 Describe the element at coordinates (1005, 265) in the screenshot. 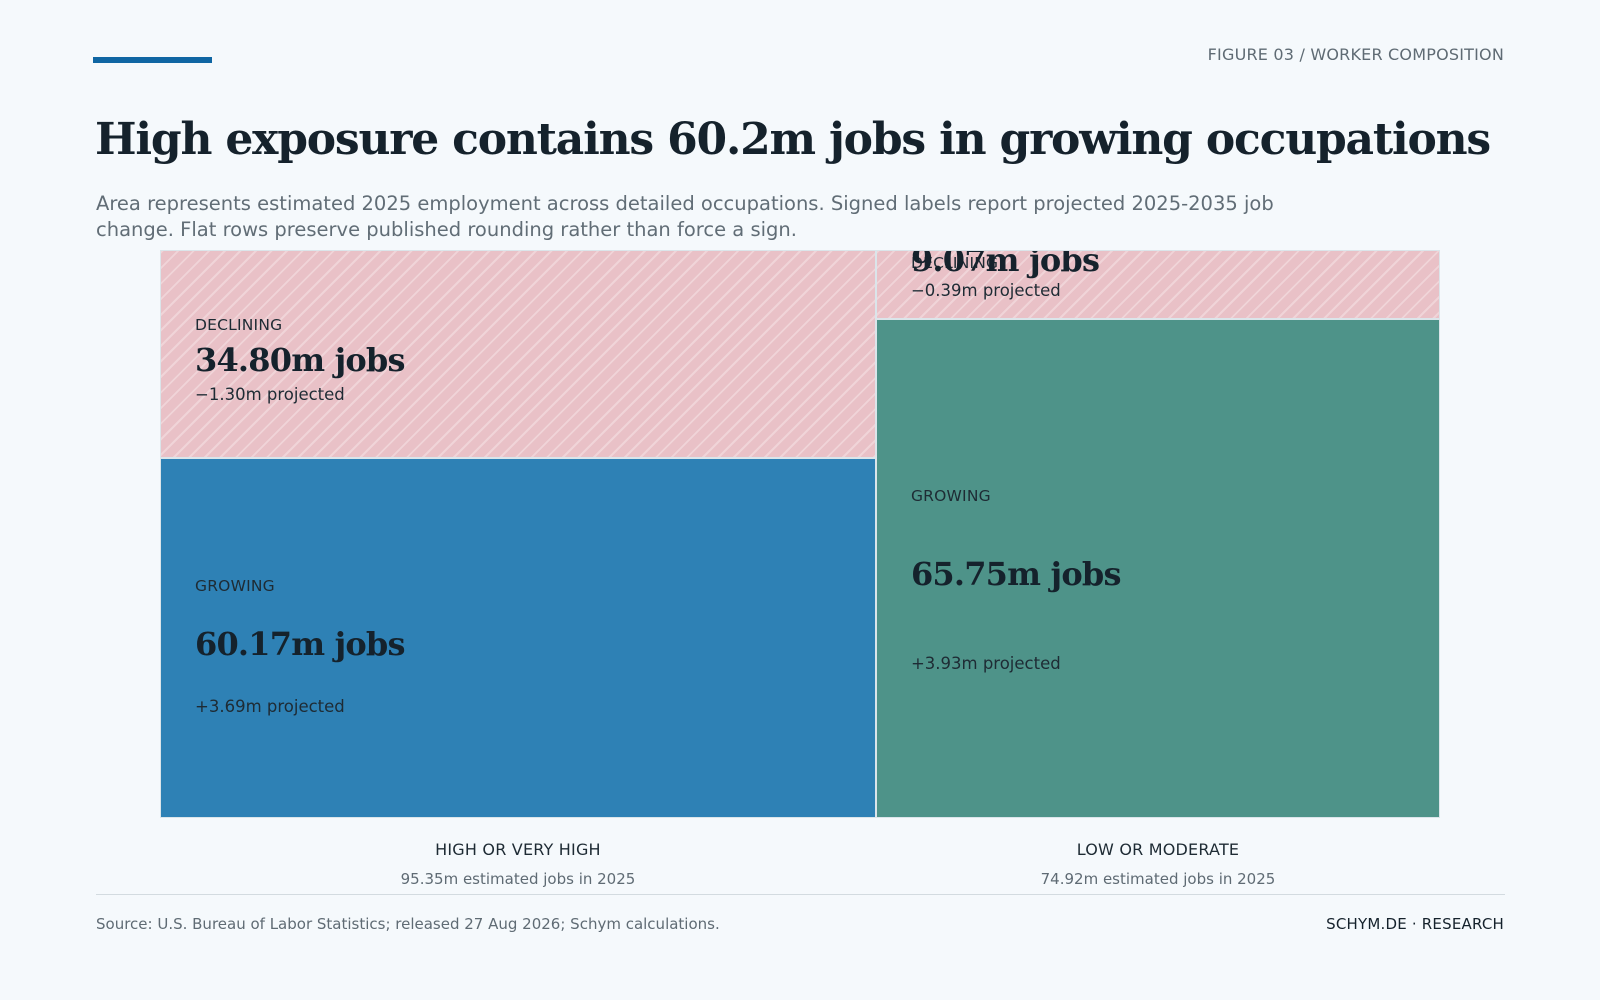

I see `tile-jobs-value: 9.07m jobs` at that location.